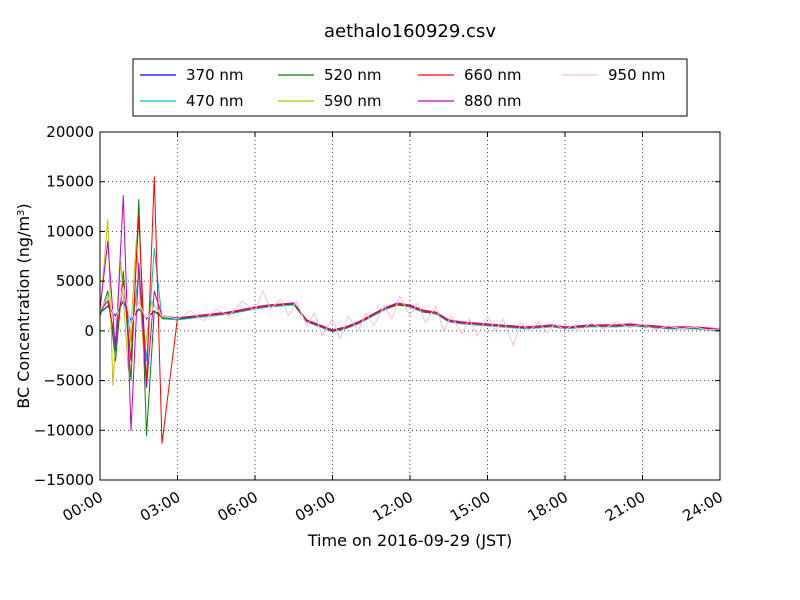  What do you see at coordinates (64, 430) in the screenshot?
I see `y-tick-label: −10000` at bounding box center [64, 430].